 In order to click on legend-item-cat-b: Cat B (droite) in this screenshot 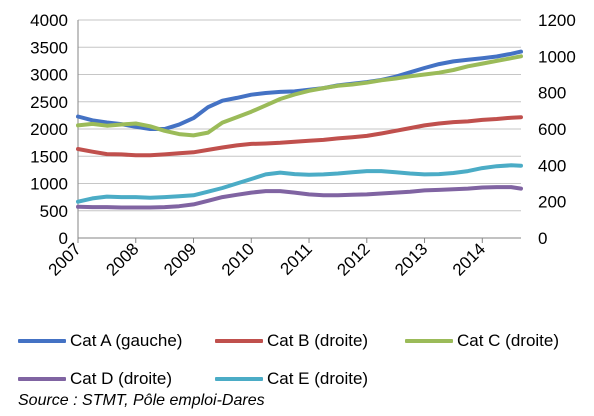, I will do `click(310, 341)`.